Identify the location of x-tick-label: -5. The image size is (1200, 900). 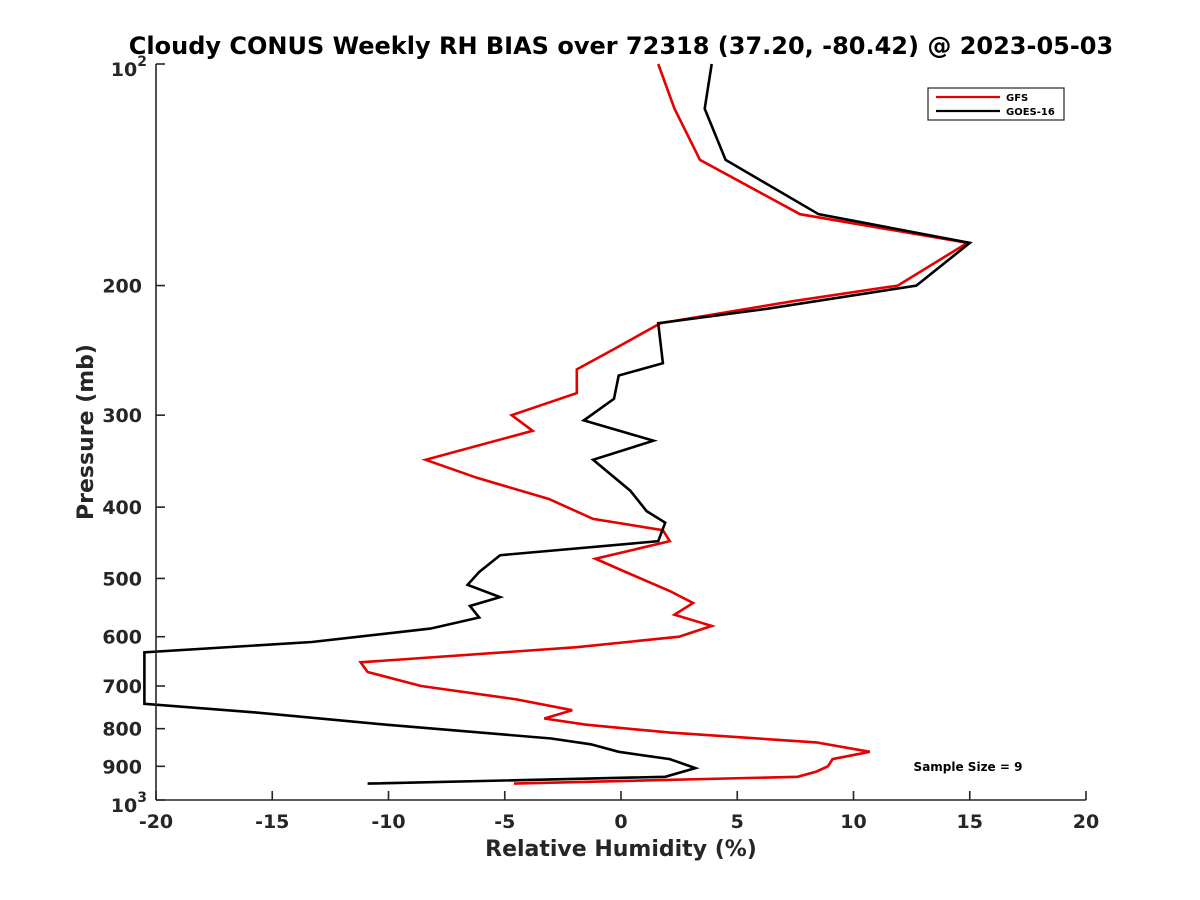
(504, 822).